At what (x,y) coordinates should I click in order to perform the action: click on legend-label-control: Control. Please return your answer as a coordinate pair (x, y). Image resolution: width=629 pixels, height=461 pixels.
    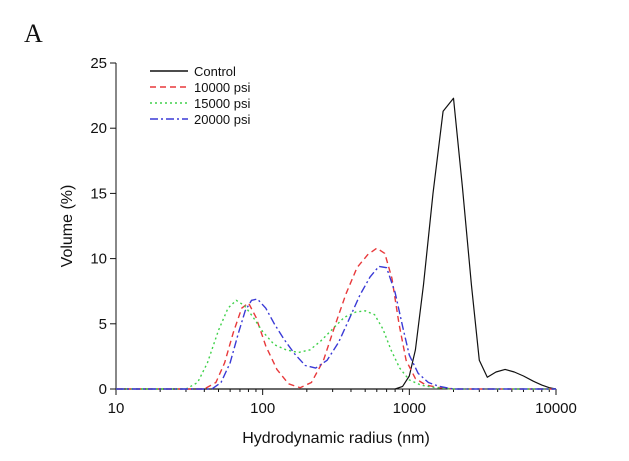
    Looking at the image, I should click on (215, 71).